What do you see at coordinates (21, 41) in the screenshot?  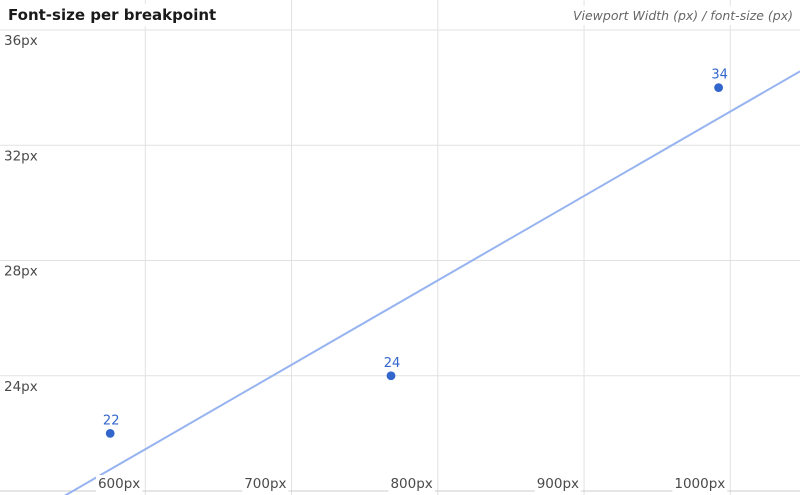 I see `y-tick-label: 36px` at bounding box center [21, 41].